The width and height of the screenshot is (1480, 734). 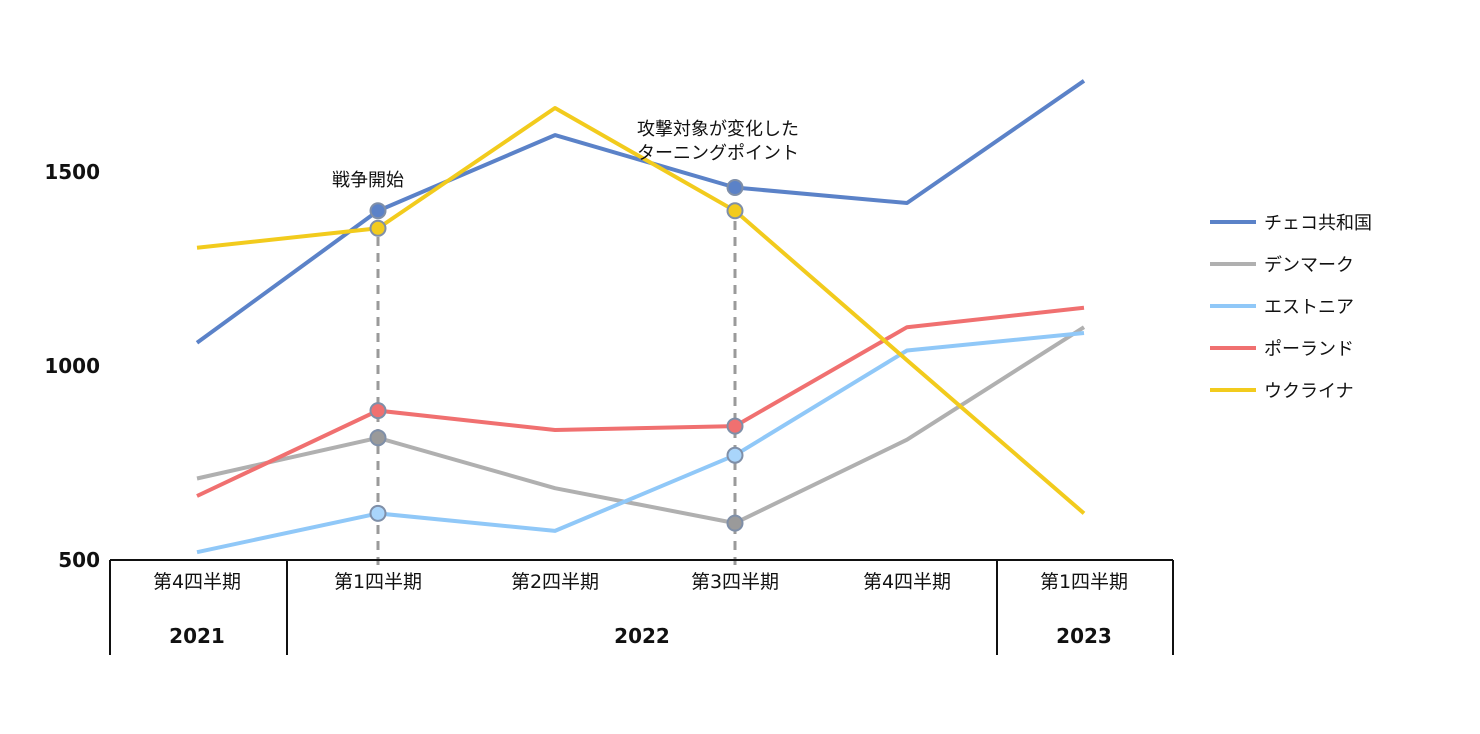 I want to click on x-tick-label-0: 第4四半期, so click(x=197, y=582).